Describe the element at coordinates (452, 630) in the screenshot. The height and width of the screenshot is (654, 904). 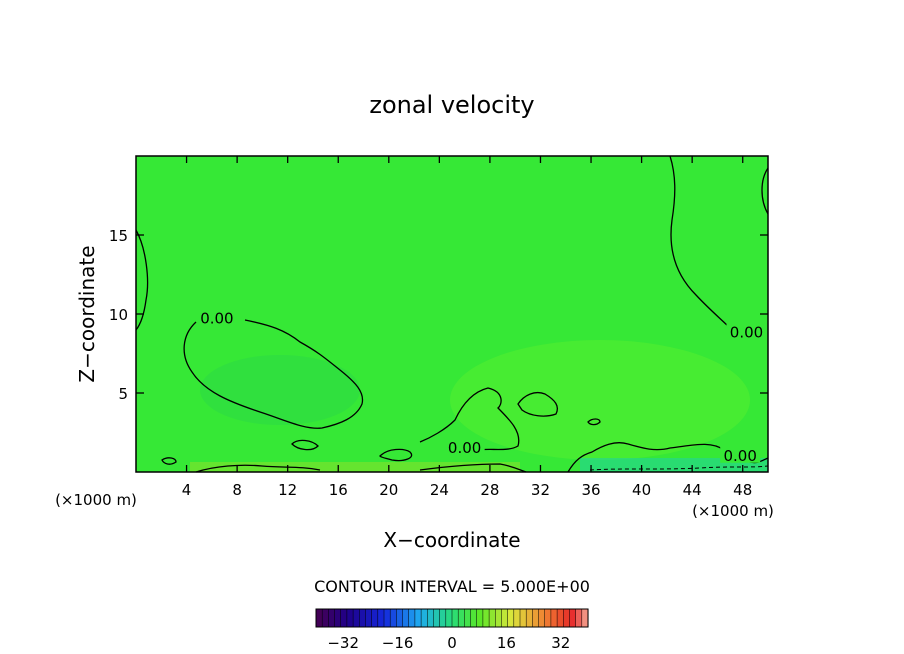
I see `colorbar: −32 −16 0 16 32` at that location.